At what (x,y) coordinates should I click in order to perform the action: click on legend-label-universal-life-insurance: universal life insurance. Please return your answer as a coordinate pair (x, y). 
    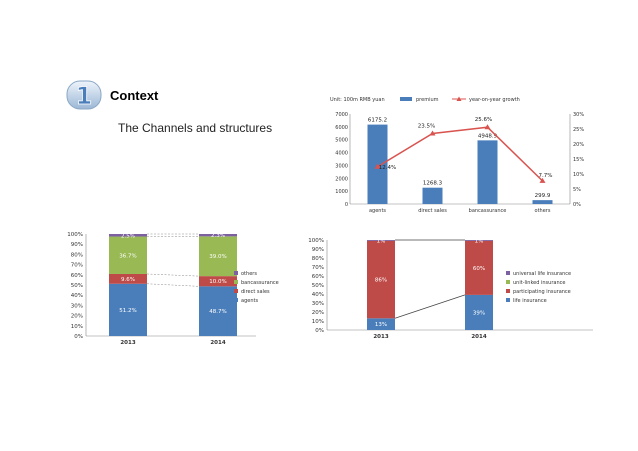
    Looking at the image, I should click on (542, 274).